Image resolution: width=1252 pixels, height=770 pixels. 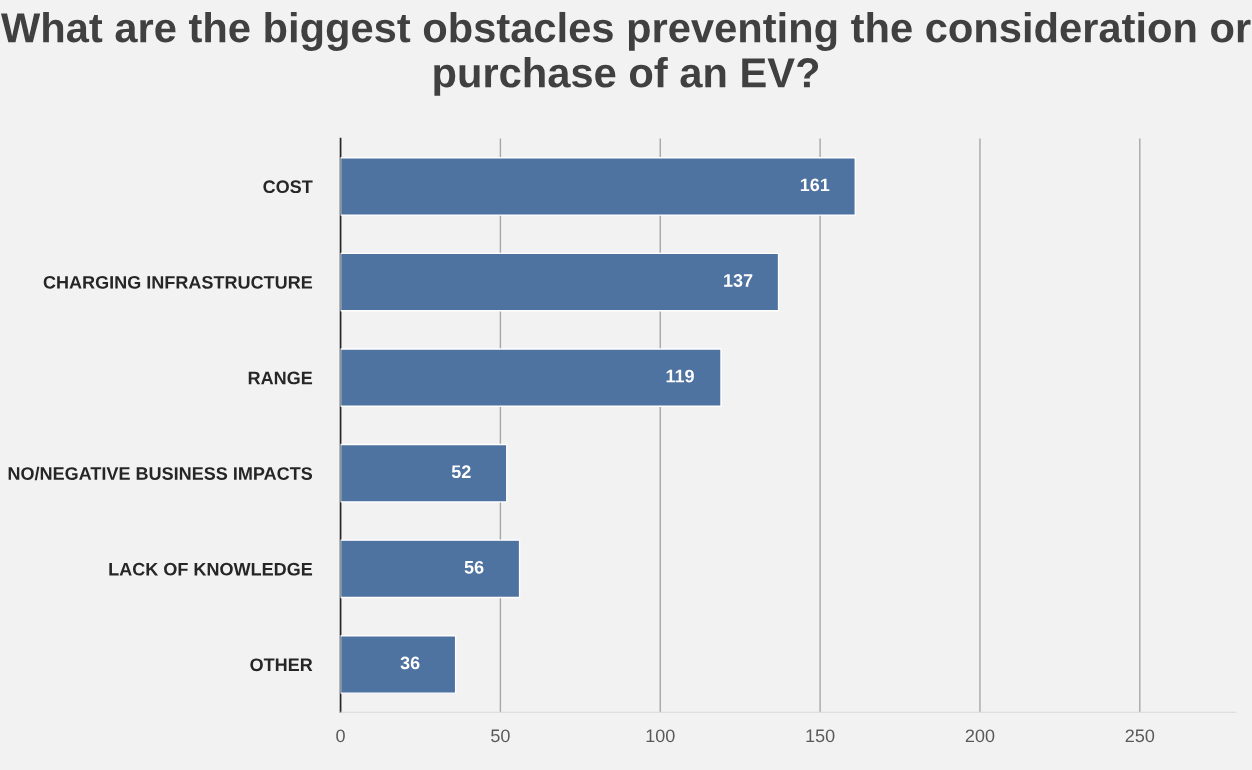 I want to click on y-tick-label: NO/NEGATIVE BUSINESS IMPACTS, so click(x=160, y=473).